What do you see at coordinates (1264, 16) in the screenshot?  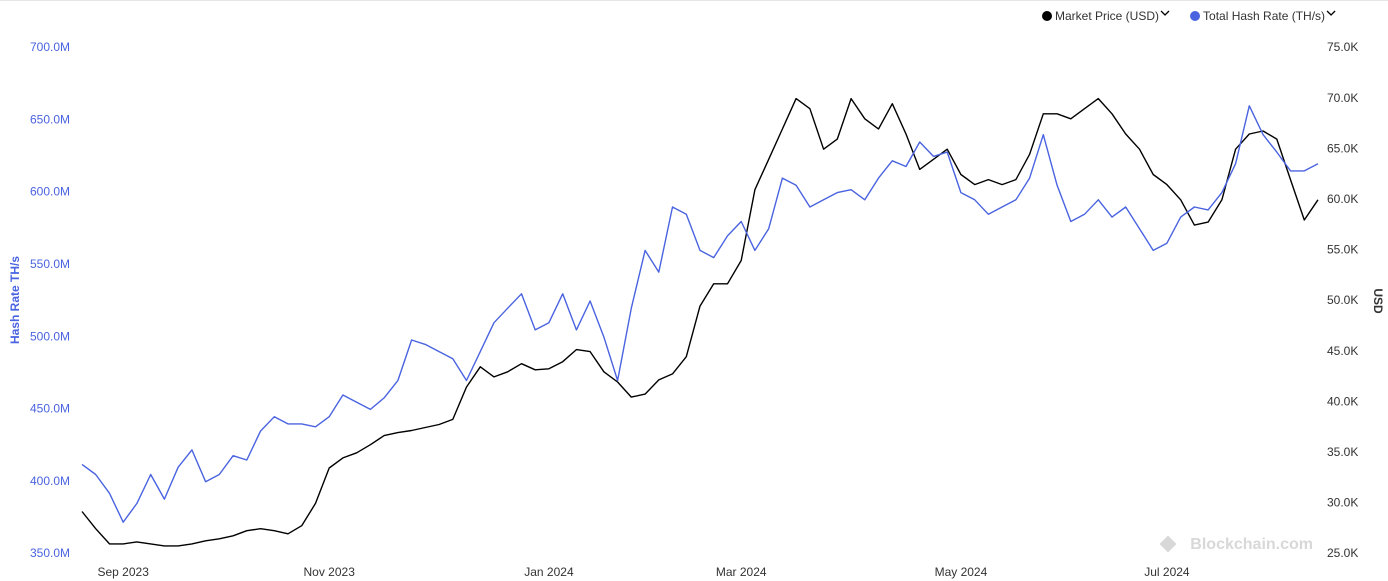 I see `legend-label: Total Hash Rate (TH/s)` at bounding box center [1264, 16].